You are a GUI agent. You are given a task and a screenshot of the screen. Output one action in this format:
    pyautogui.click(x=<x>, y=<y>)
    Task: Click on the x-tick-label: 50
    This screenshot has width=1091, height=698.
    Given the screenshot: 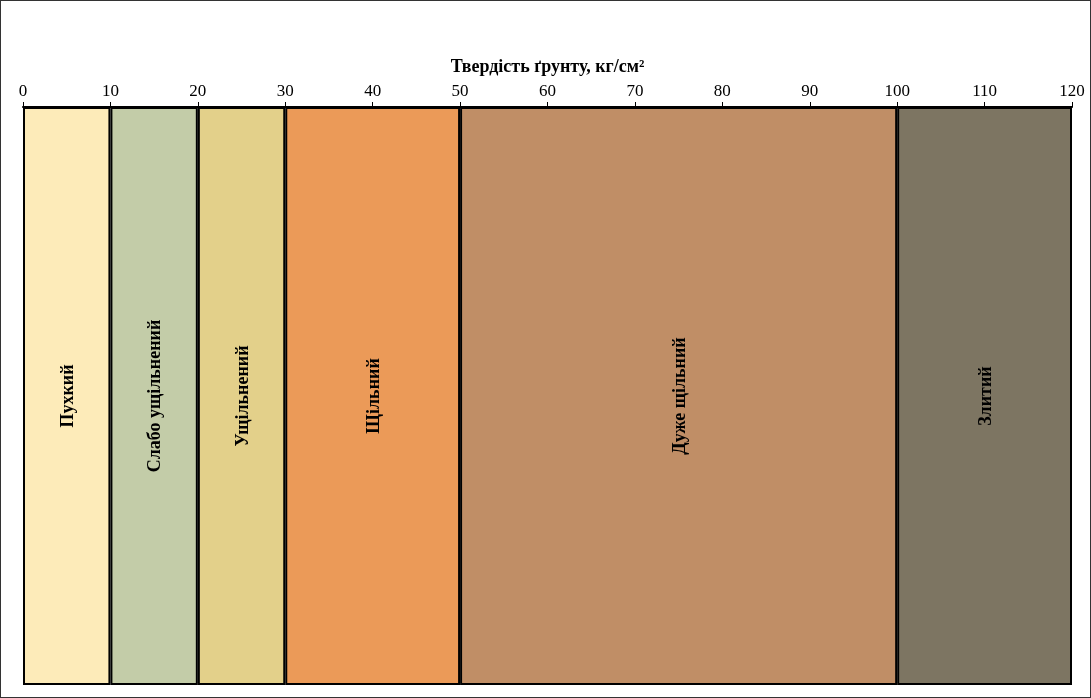 What is the action you would take?
    pyautogui.click(x=460, y=90)
    